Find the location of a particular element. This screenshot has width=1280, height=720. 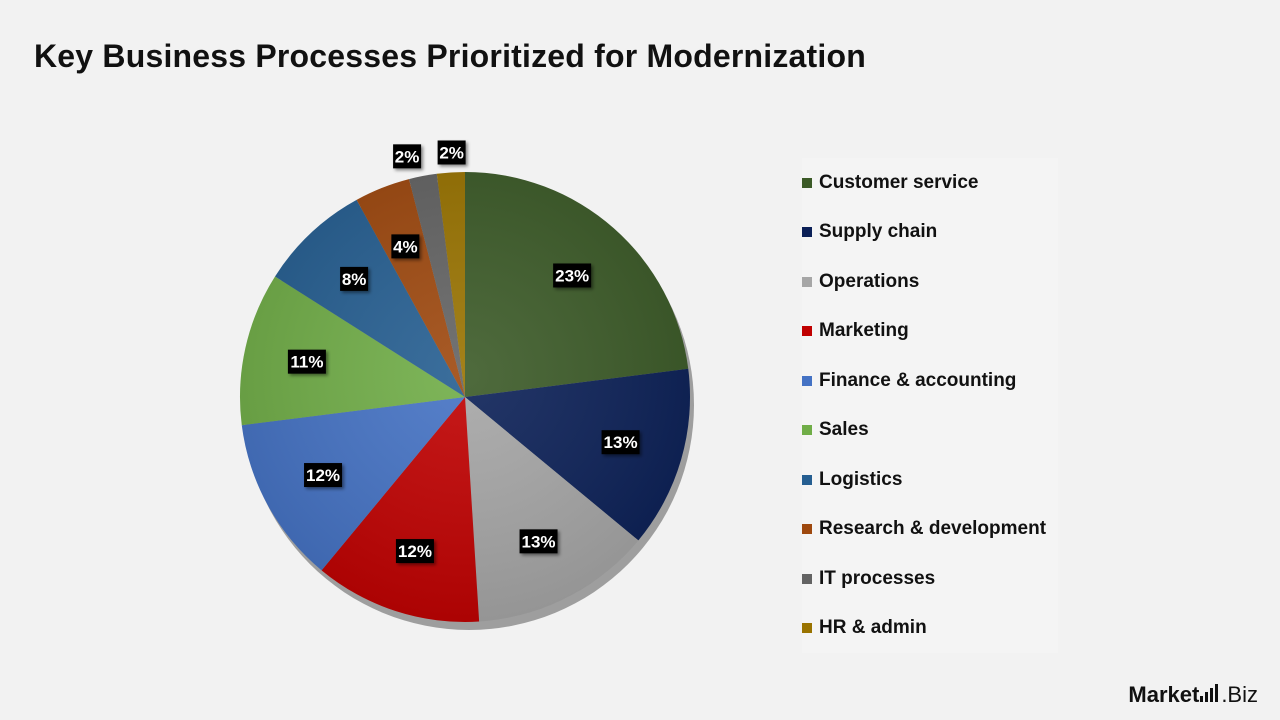

legend-item: Customer service is located at coordinates (924, 183).